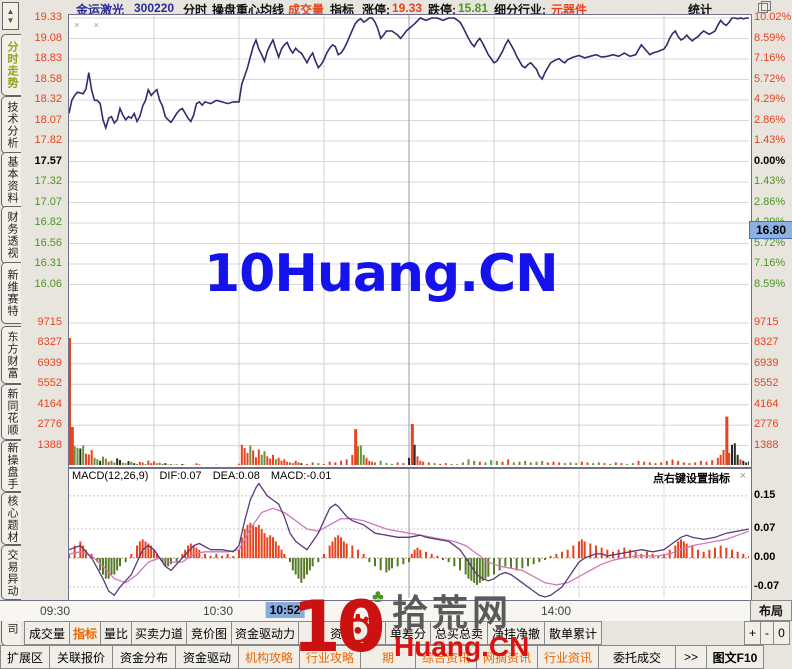  Describe the element at coordinates (11, 572) in the screenshot. I see `sidebar-tab-10: 交易异动` at that location.